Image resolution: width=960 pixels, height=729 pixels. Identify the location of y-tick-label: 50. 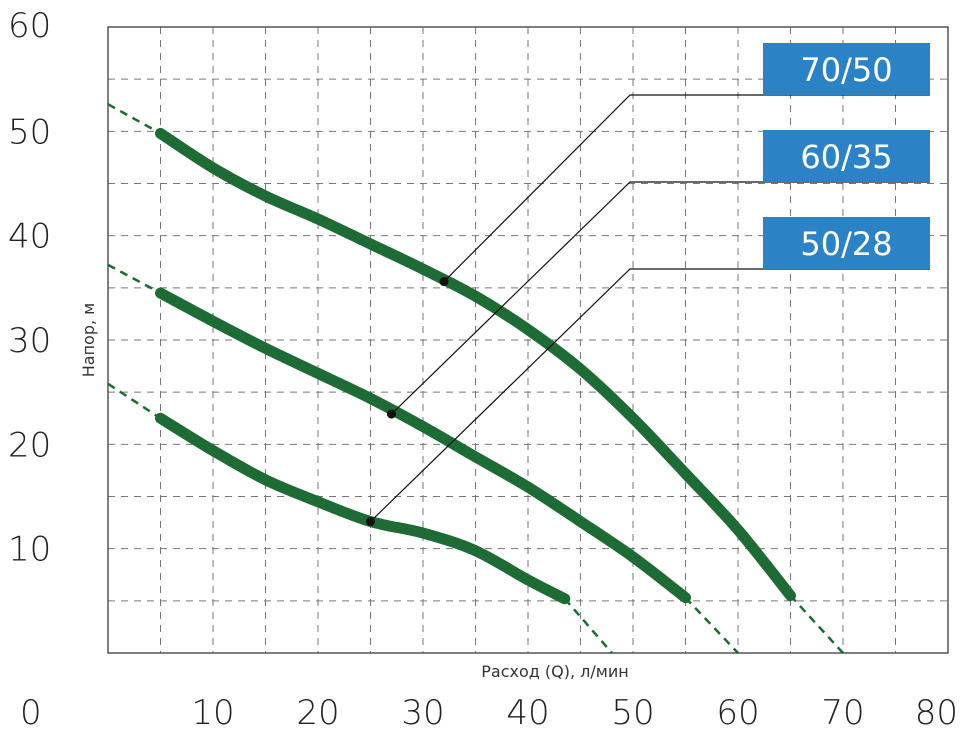
(29, 132).